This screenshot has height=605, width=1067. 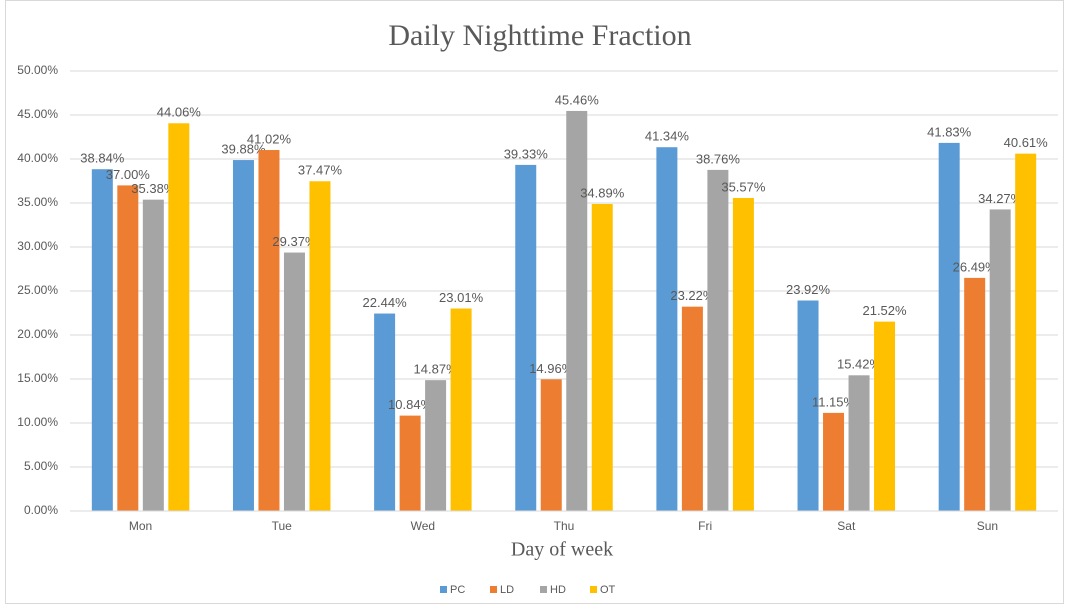 I want to click on x-tick-label: Wed, so click(x=423, y=526).